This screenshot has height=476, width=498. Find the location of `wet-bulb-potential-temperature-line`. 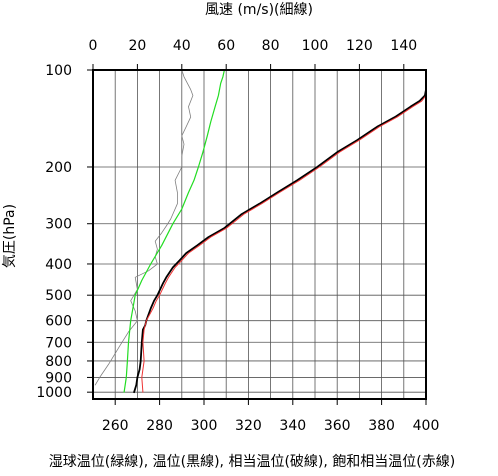

wet-bulb-potential-temperature-line is located at coordinates (174, 231).